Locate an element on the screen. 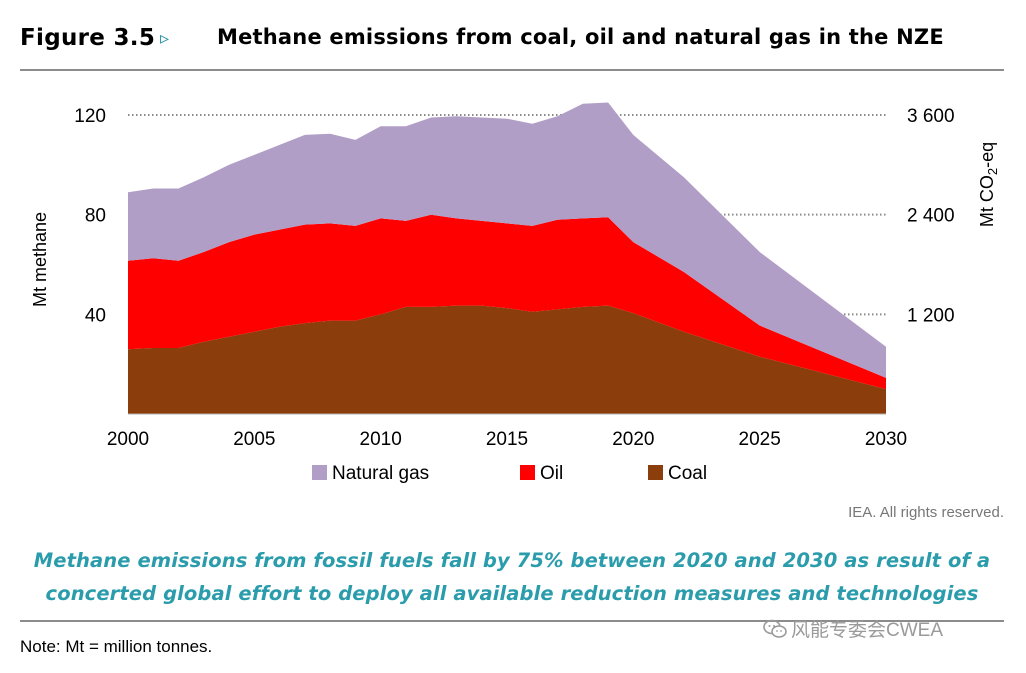 The image size is (1026, 673). legend-swatch-oil is located at coordinates (527, 472).